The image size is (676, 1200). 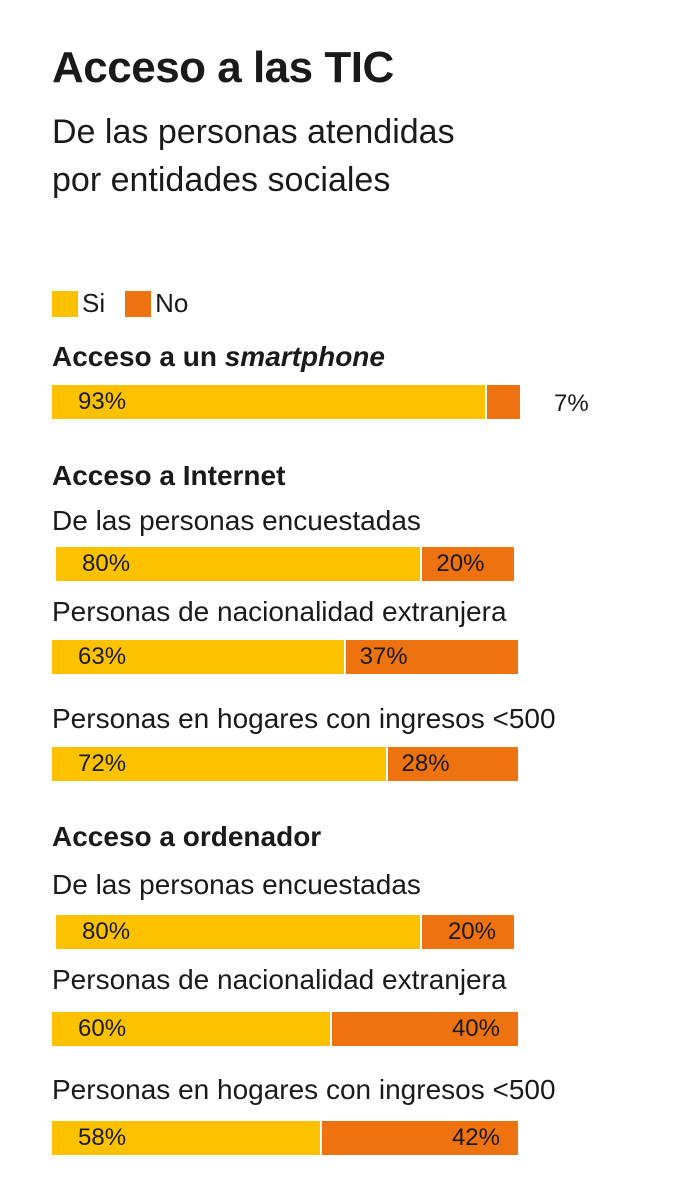 I want to click on bar-segment-no: 28%, so click(x=452, y=764).